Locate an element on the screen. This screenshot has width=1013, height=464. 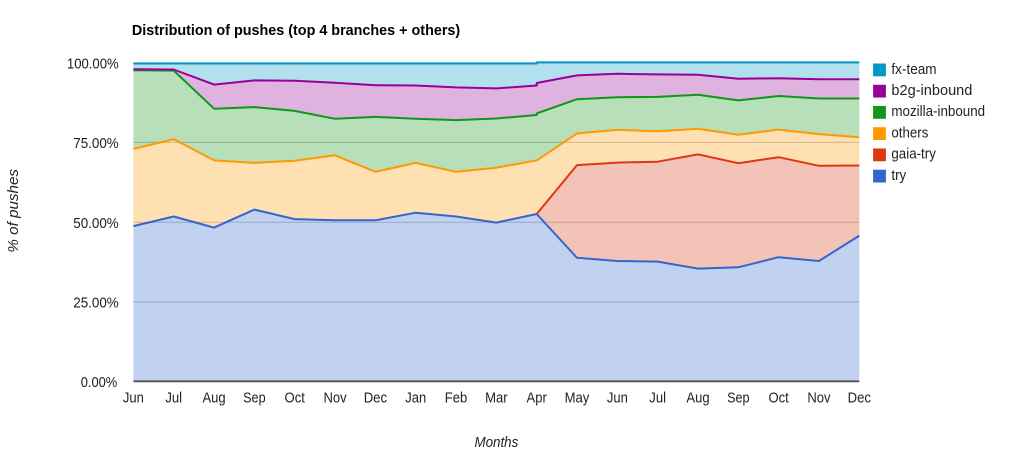
svg-text: 75.00% is located at coordinates (95, 143).